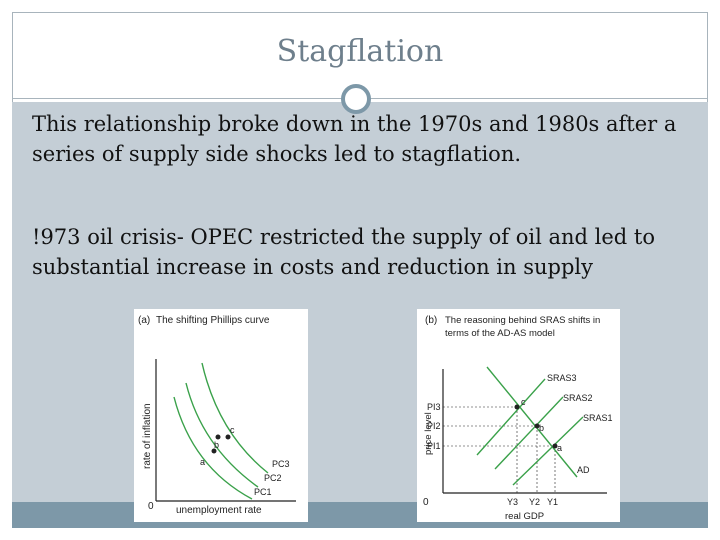 The height and width of the screenshot is (540, 720). I want to click on tick-label-y3: Y3, so click(512, 502).